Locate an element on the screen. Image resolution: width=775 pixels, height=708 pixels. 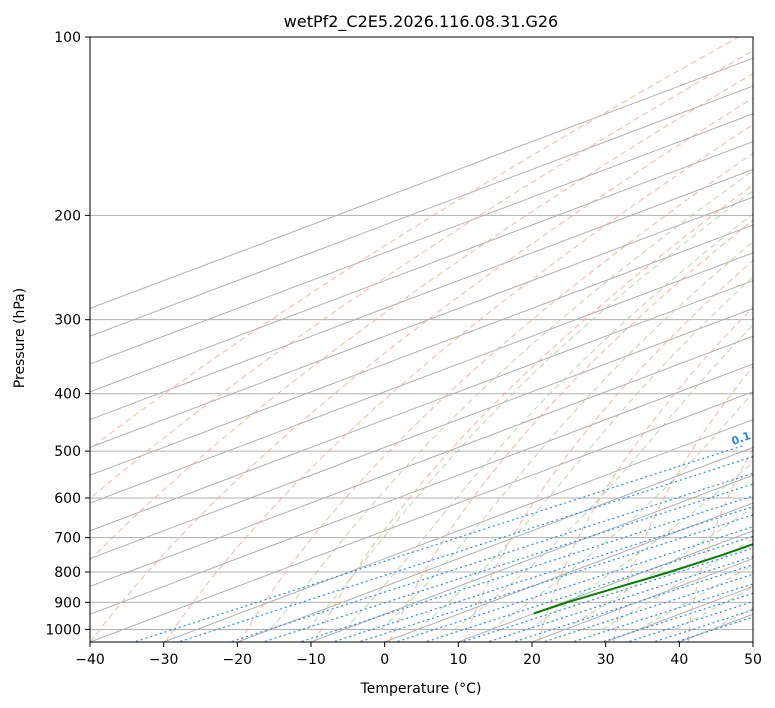
y-tick-label: 100 is located at coordinates (67, 38).